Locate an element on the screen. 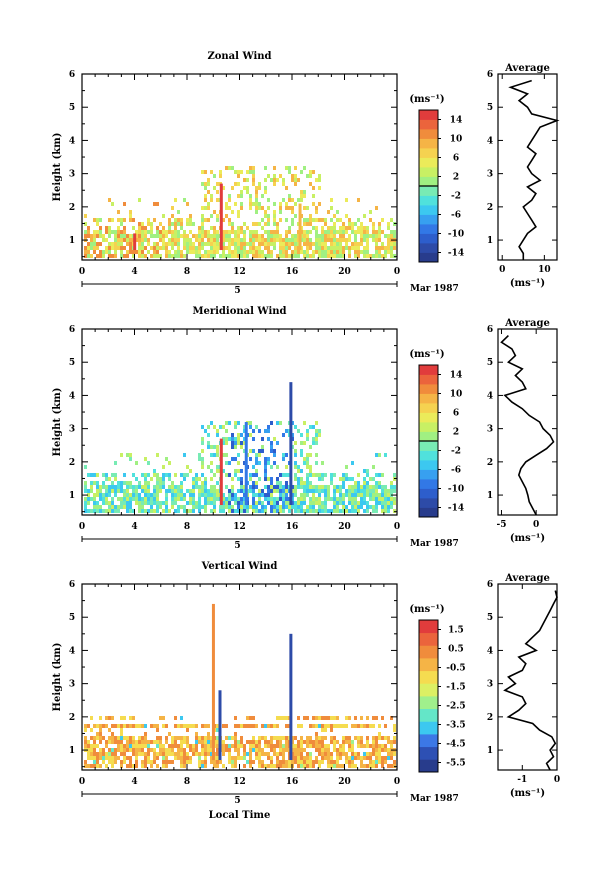  colorbar-tick-label: -4.5 is located at coordinates (455, 745).